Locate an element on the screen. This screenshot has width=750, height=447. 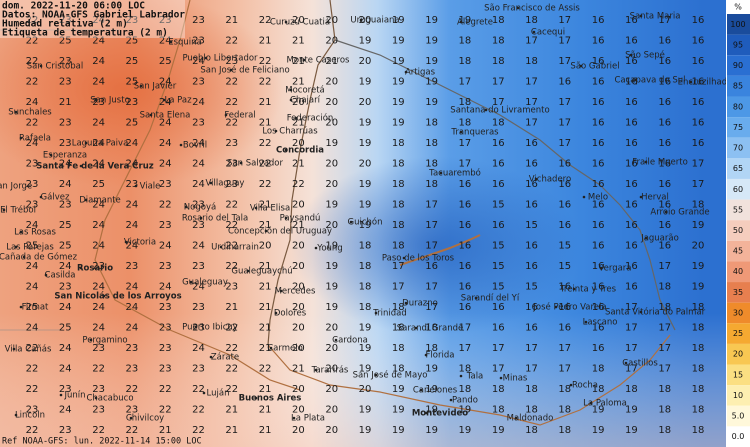
place-label: Carmelo is located at coordinates (285, 349).